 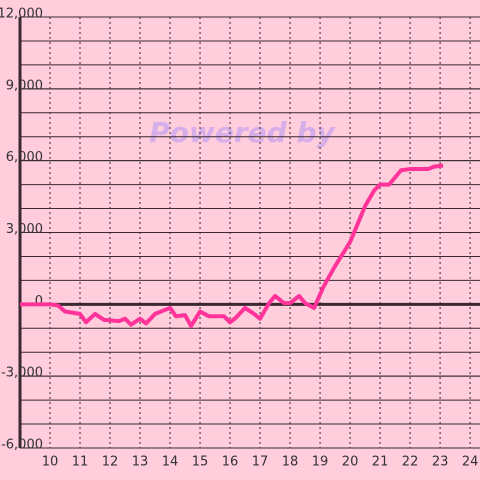 I want to click on x-tick-label: 19, so click(x=320, y=462).